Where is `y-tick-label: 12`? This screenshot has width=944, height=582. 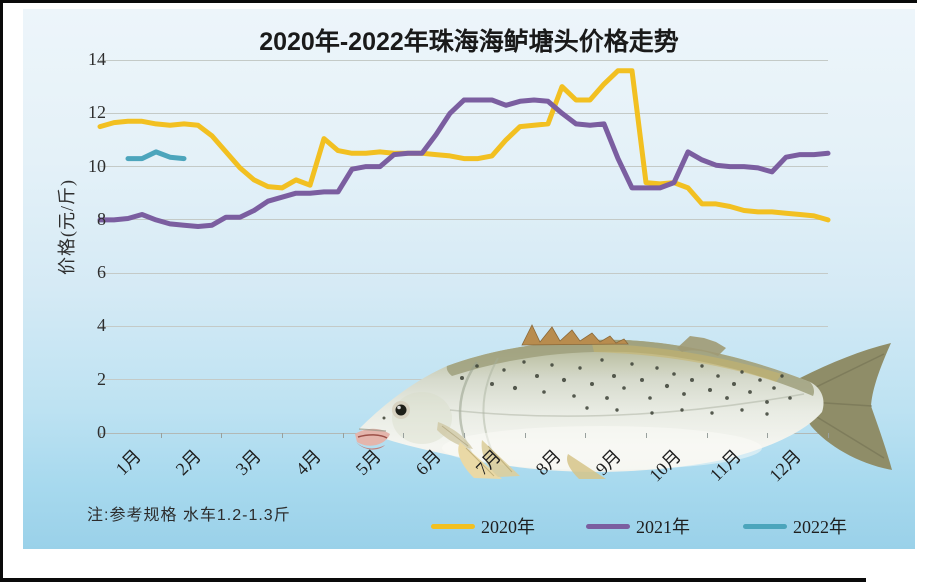 y-tick-label: 12 is located at coordinates (97, 112).